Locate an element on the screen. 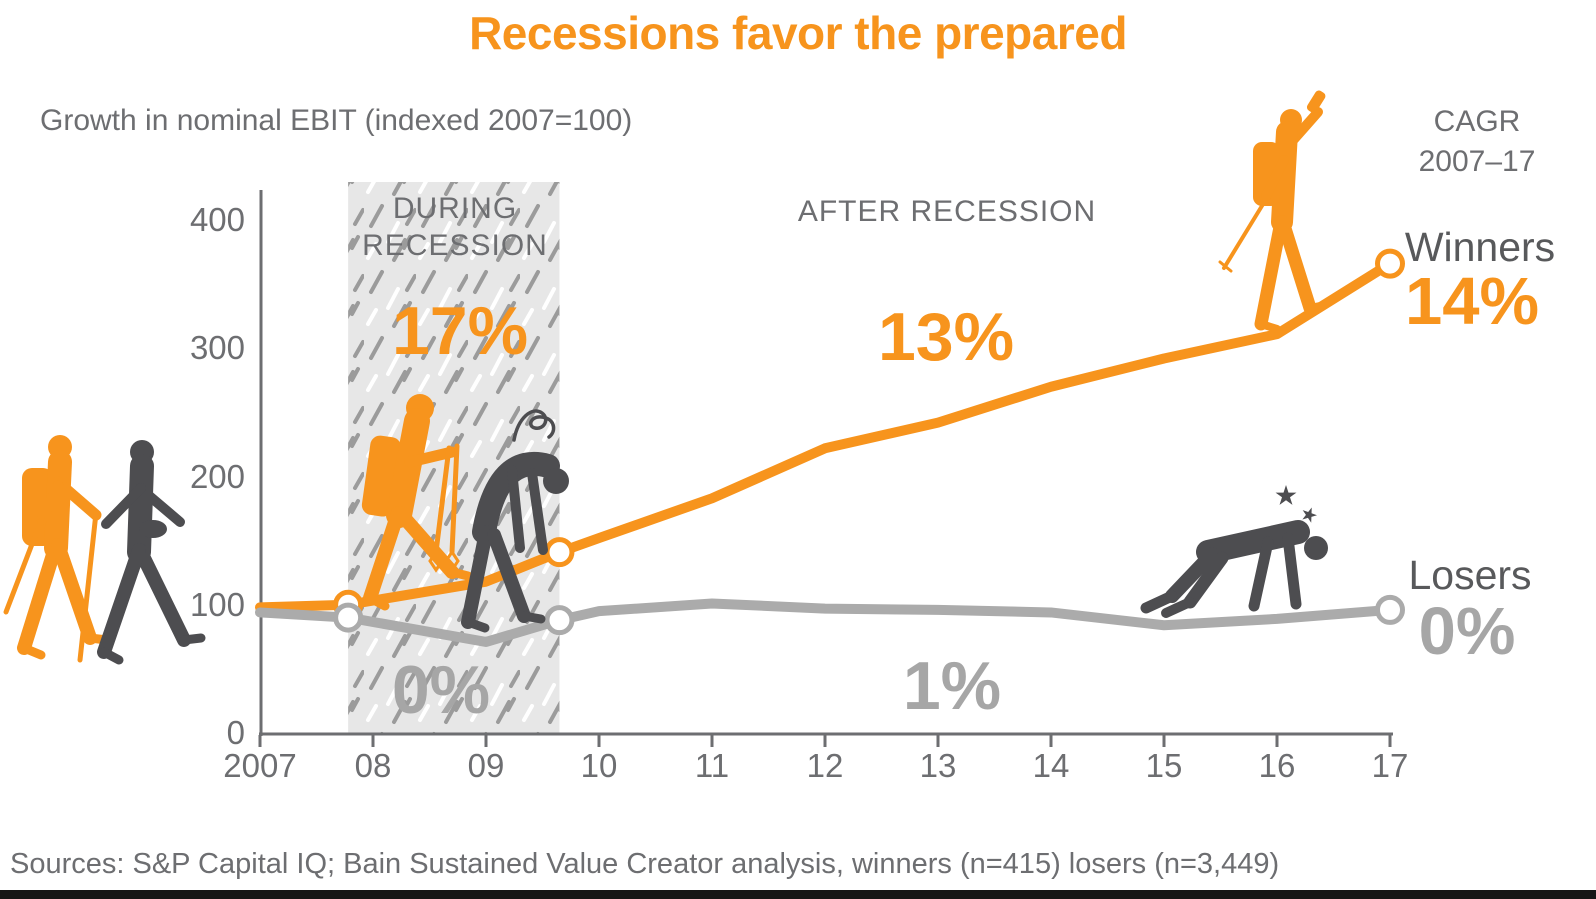 The height and width of the screenshot is (899, 1596). y-axis-tick-label: 300 is located at coordinates (217, 348).